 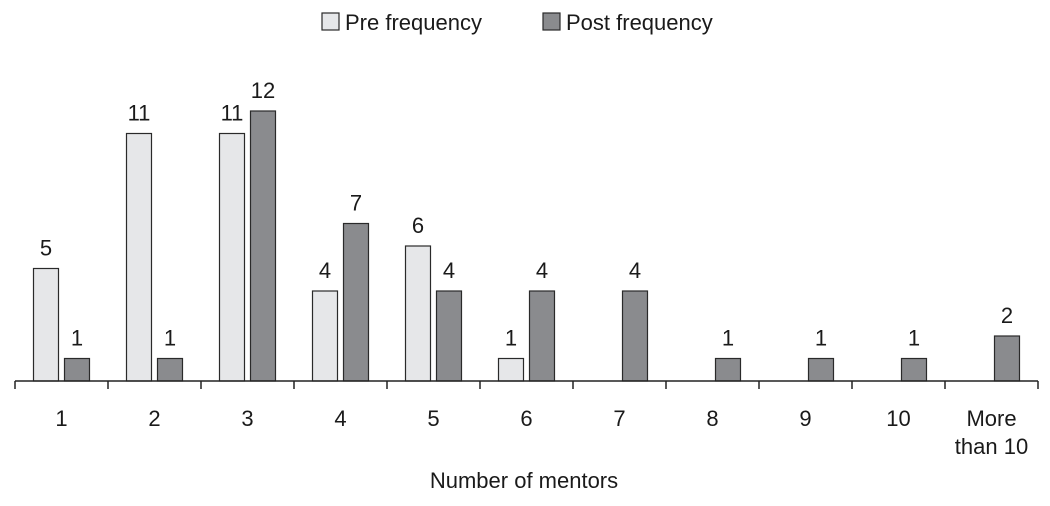 I want to click on legend-label: Pre frequency, so click(x=413, y=22).